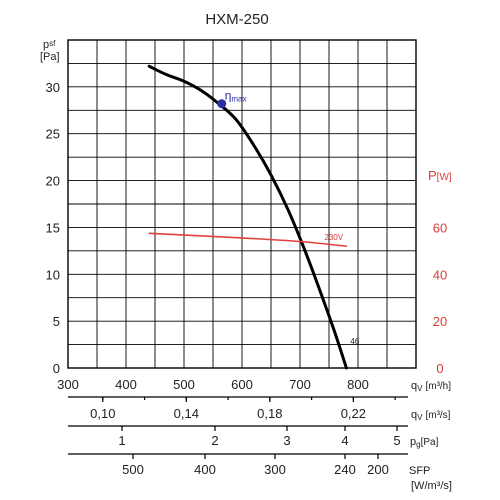 Image resolution: width=500 pixels, height=500 pixels. What do you see at coordinates (440, 274) in the screenshot?
I see `right-tick-label: 40` at bounding box center [440, 274].